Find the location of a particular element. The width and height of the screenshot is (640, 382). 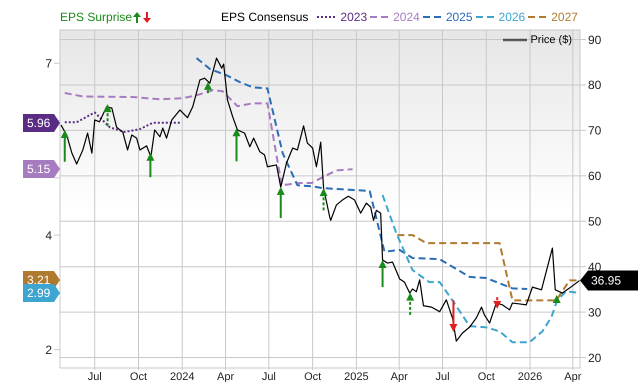

y2-tick-label: 60 is located at coordinates (595, 176).